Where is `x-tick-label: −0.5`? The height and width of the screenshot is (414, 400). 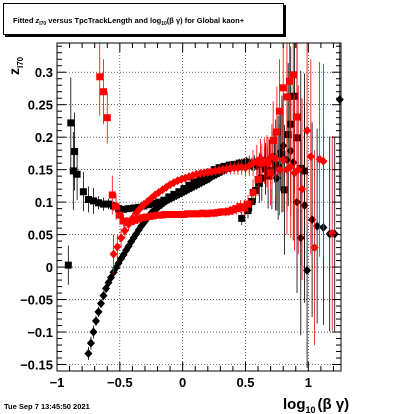 x-tick-label: −0.5 is located at coordinates (120, 382).